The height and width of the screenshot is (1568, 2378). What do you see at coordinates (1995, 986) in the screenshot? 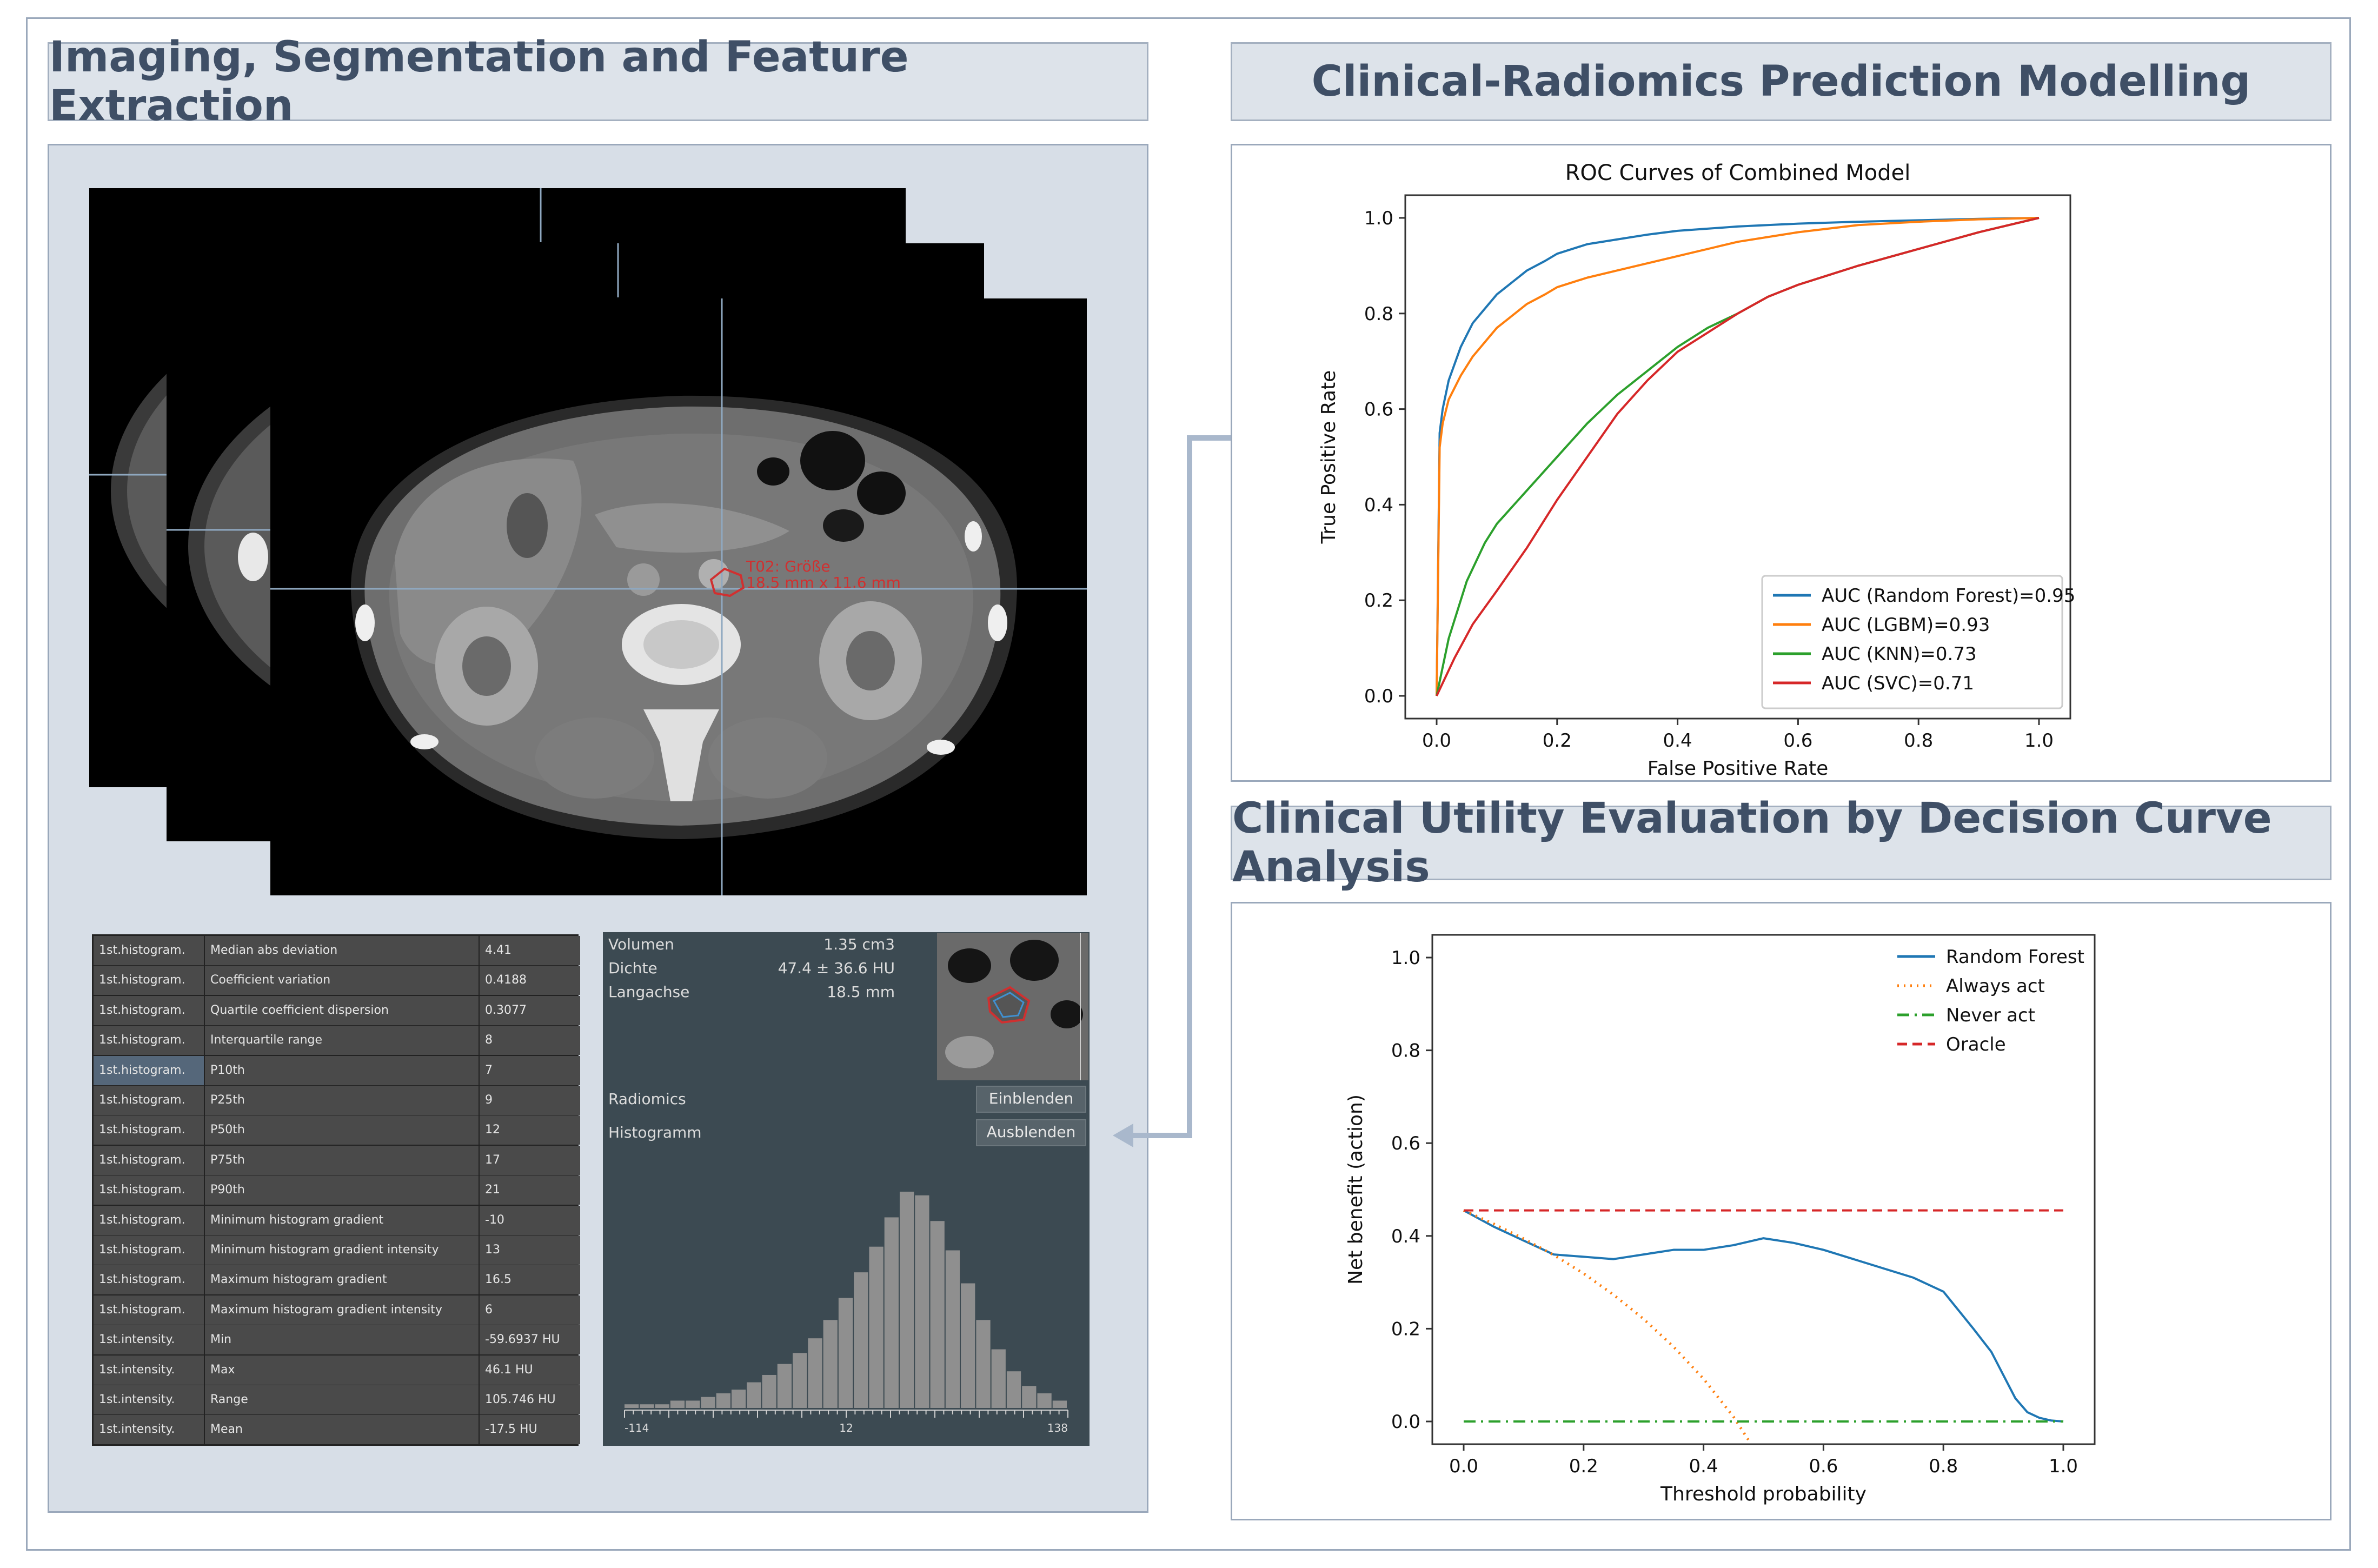
I see `legend-label: Always act` at bounding box center [1995, 986].